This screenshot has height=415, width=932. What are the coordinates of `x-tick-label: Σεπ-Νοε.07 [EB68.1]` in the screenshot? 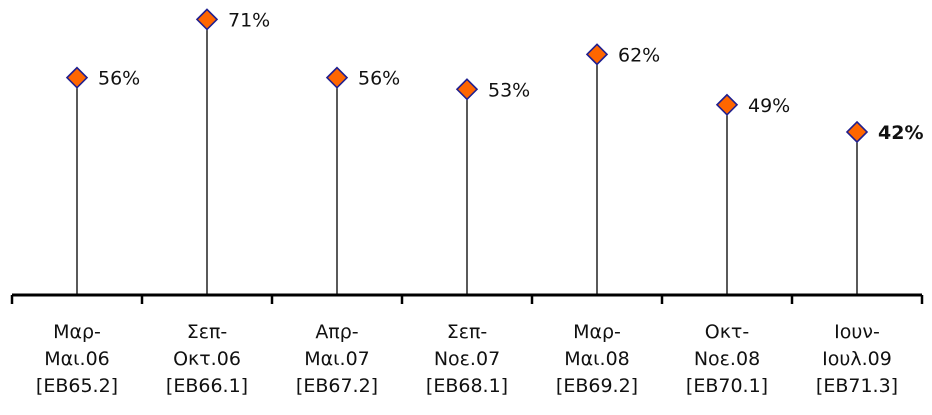 It's located at (467, 359).